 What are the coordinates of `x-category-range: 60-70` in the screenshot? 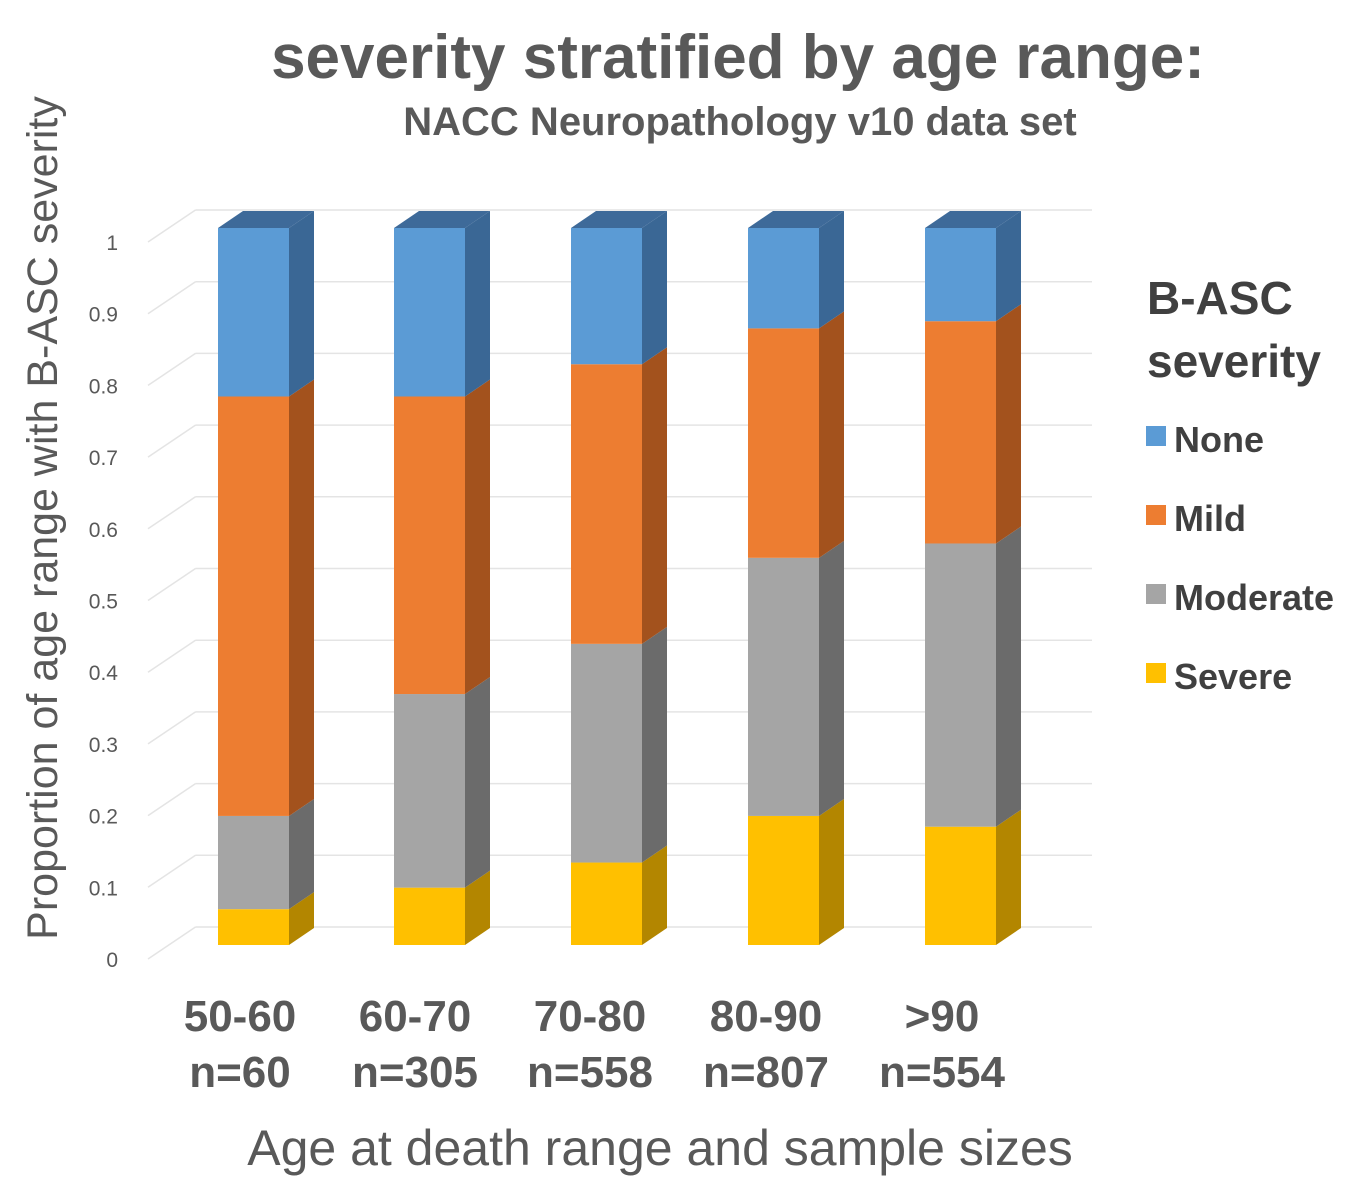 It's located at (415, 1016).